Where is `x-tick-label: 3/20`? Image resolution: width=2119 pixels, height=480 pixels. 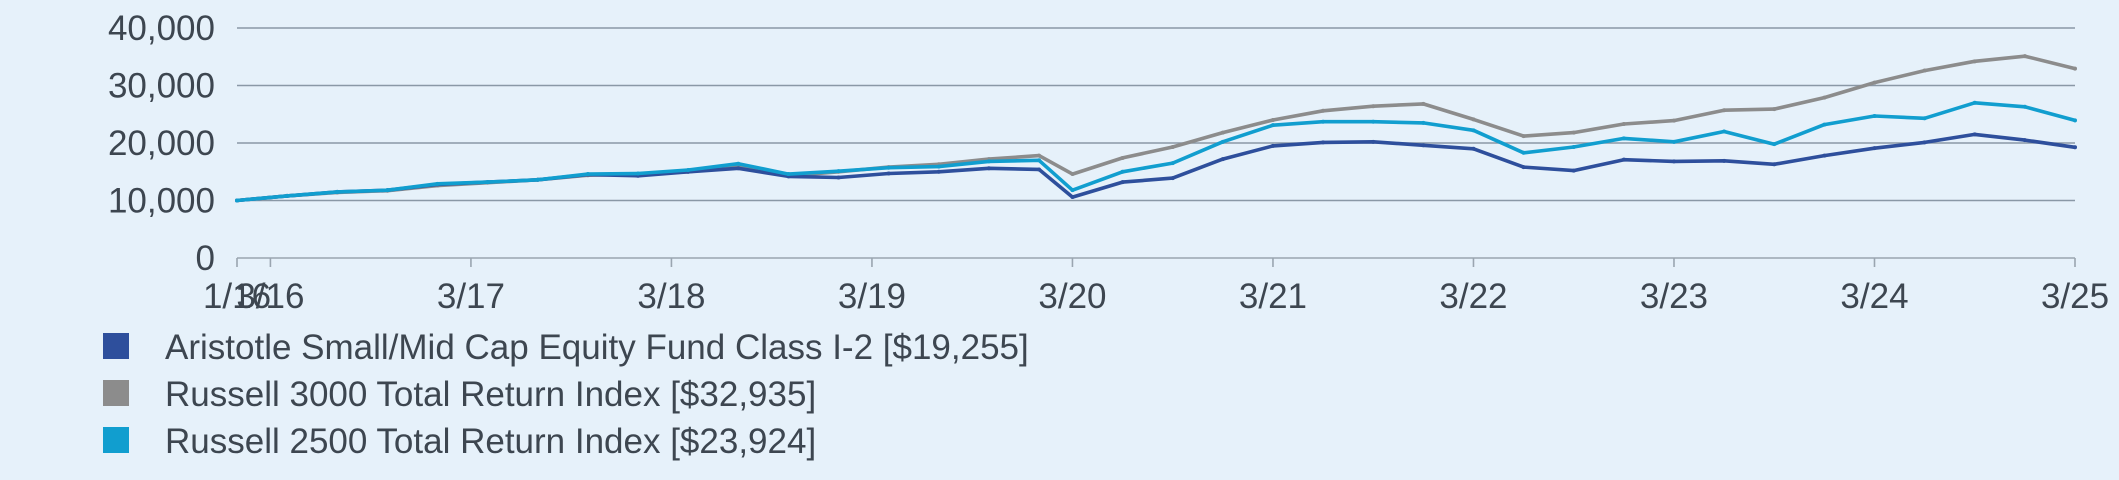
x-tick-label: 3/20 is located at coordinates (1072, 296).